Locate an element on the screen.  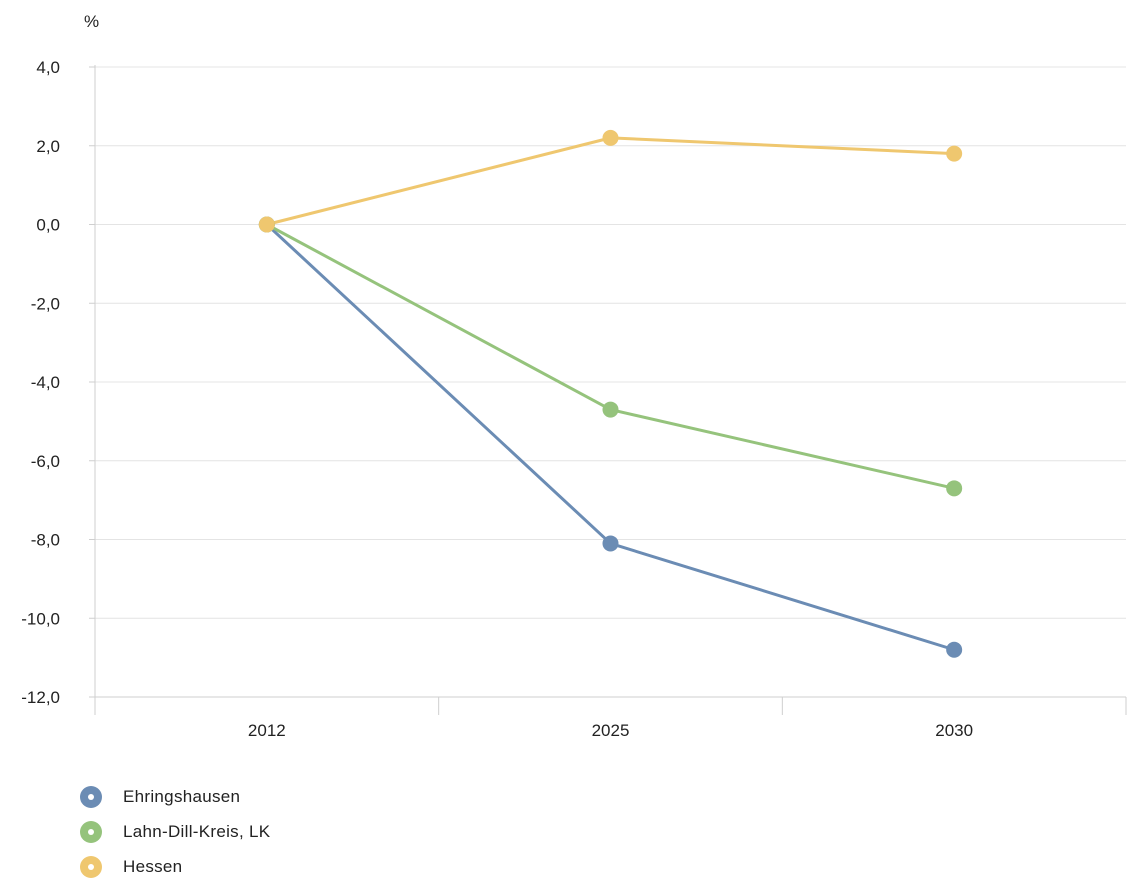
legend-label: Hessen is located at coordinates (153, 866).